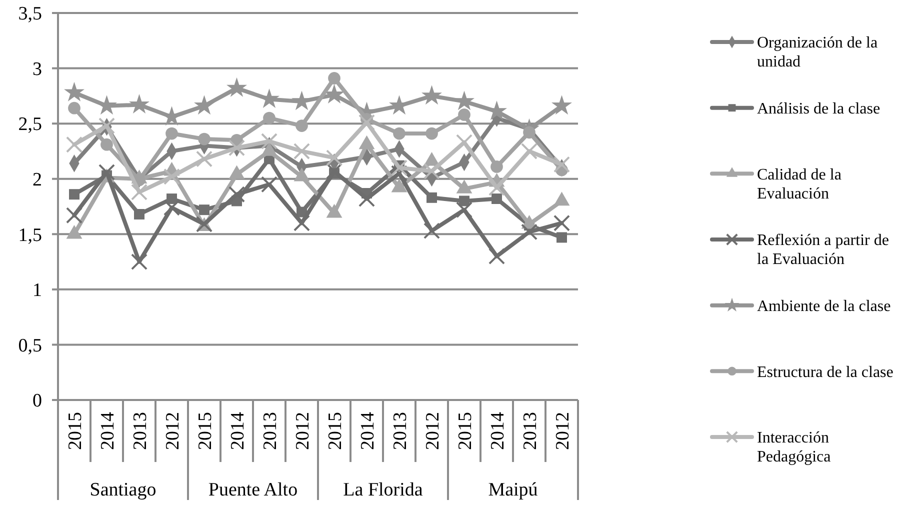  Describe the element at coordinates (823, 250) in the screenshot. I see `legend-label: Reflexión a partir de la Evaluación` at that location.